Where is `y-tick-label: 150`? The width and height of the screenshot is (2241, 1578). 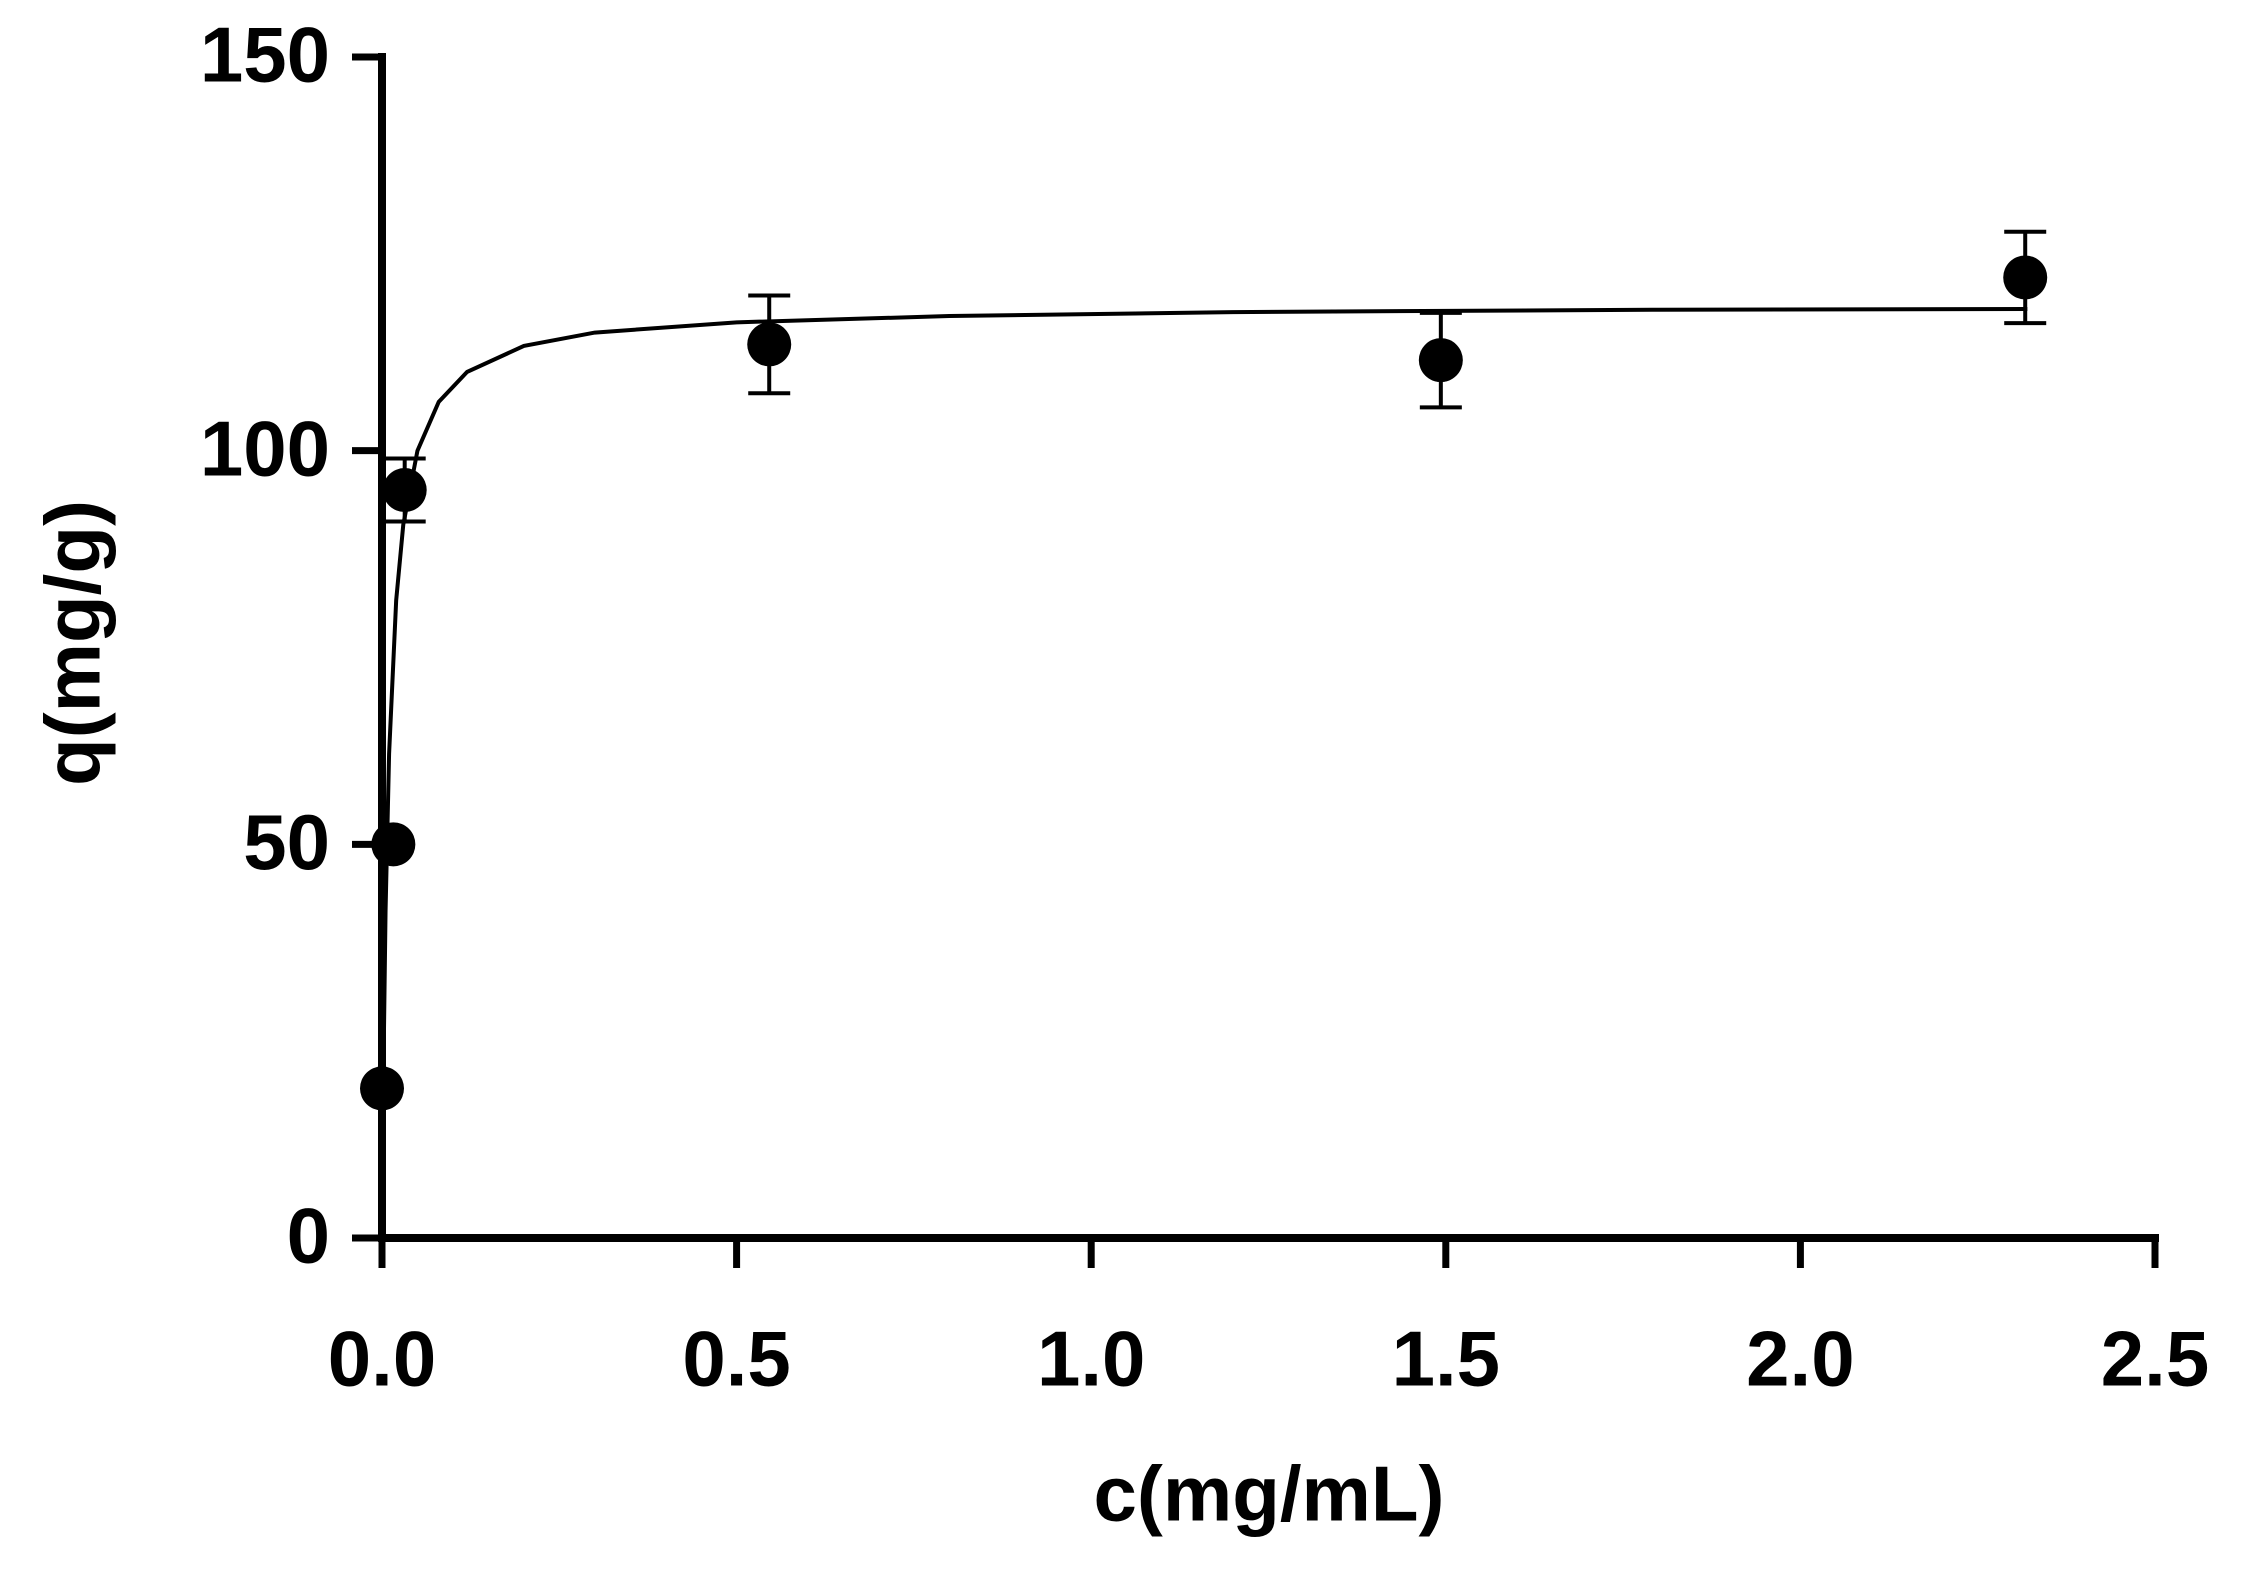 y-tick-label: 150 is located at coordinates (265, 55).